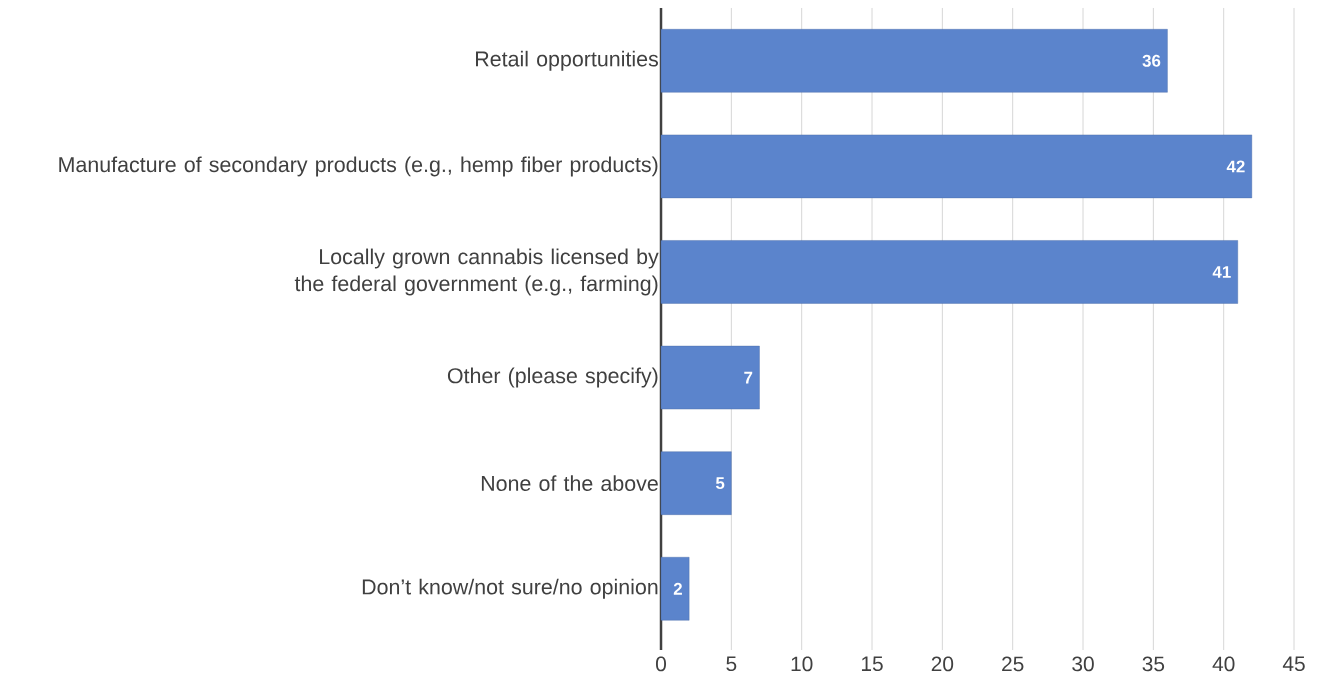 Image resolution: width=1320 pixels, height=688 pixels. I want to click on x-tick-label: 40, so click(1223, 664).